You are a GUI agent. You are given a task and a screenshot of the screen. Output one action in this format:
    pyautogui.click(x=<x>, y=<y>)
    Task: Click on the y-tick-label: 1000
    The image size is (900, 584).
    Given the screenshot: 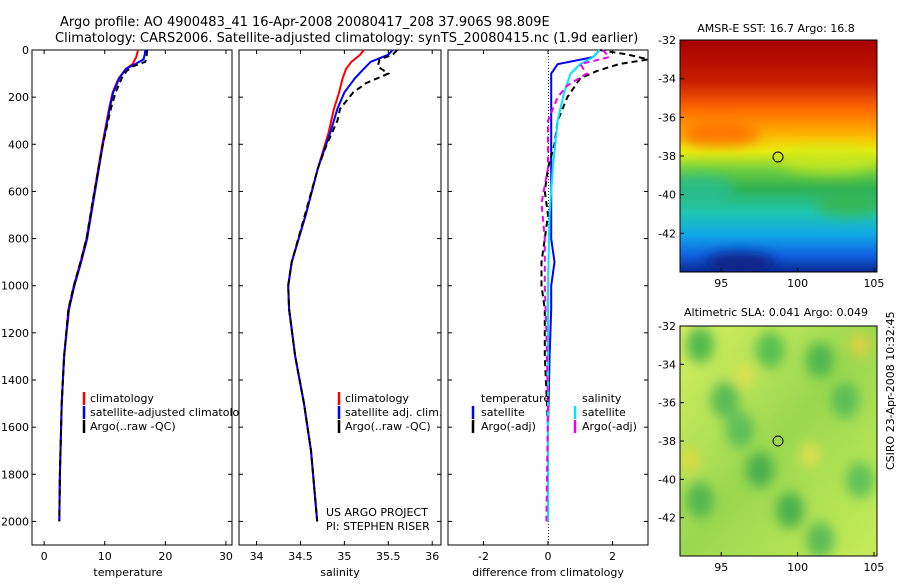 What is the action you would take?
    pyautogui.click(x=15, y=286)
    